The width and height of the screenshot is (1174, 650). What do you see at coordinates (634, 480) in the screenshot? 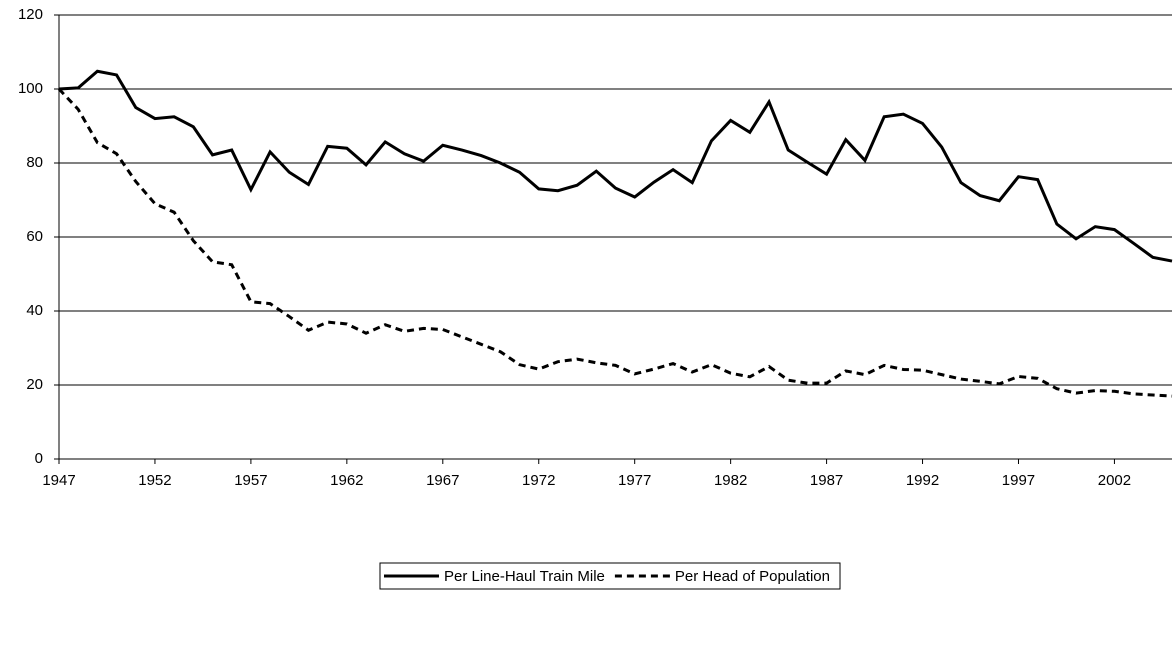
I see `x-tick-label: 1977` at bounding box center [634, 480].